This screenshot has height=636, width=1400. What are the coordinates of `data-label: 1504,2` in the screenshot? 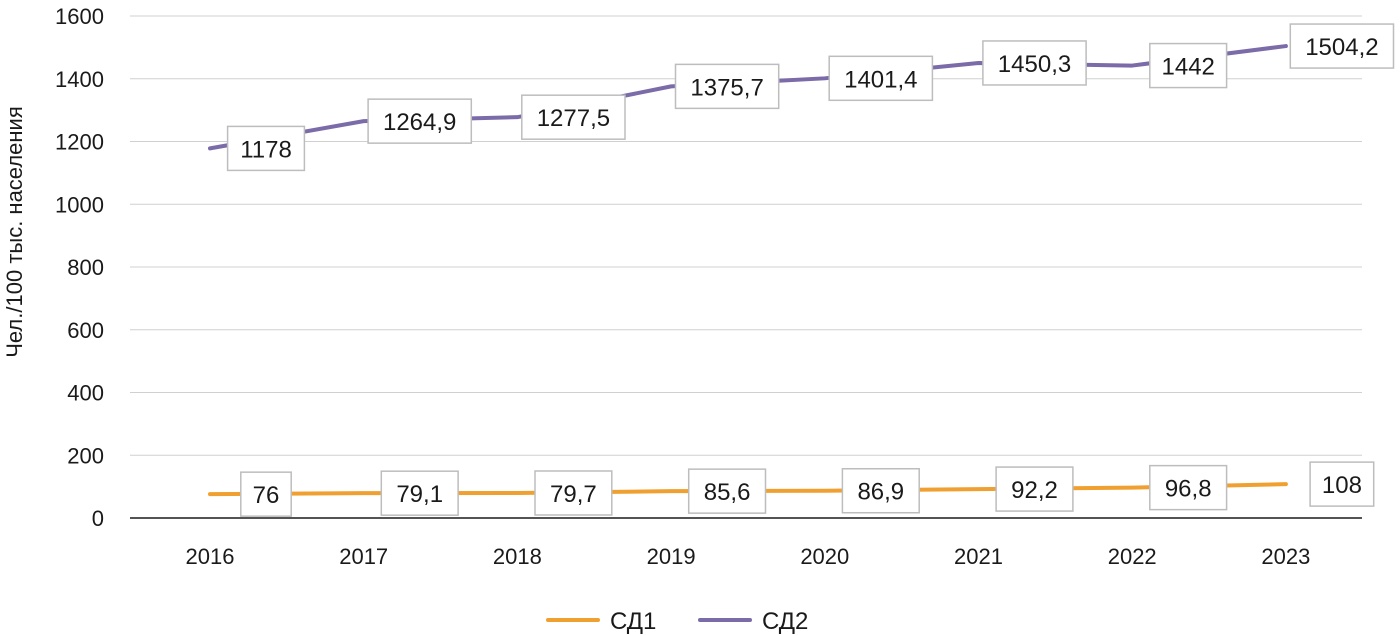 It's located at (1342, 46).